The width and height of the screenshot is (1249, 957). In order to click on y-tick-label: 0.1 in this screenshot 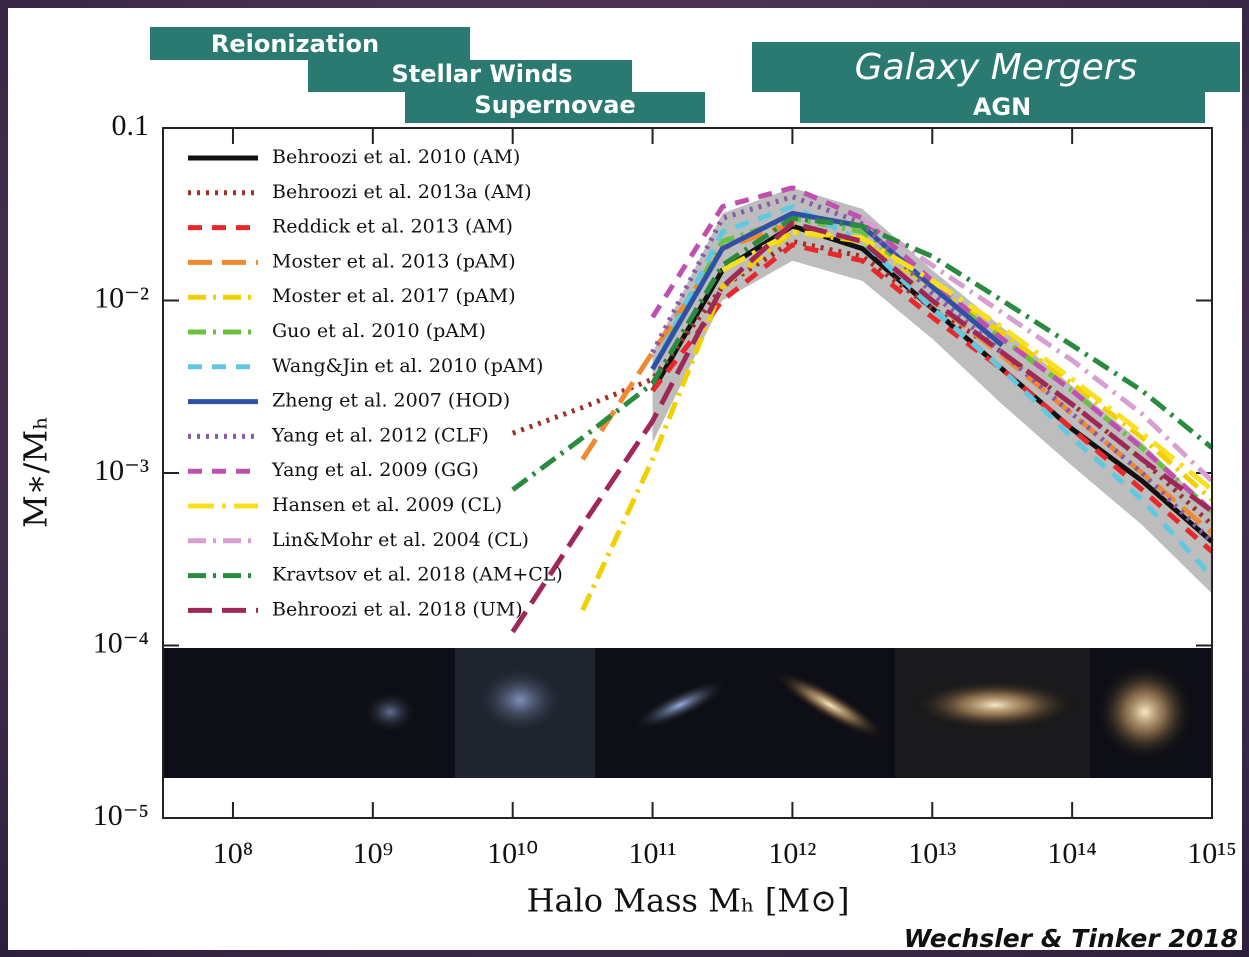, I will do `click(131, 125)`.